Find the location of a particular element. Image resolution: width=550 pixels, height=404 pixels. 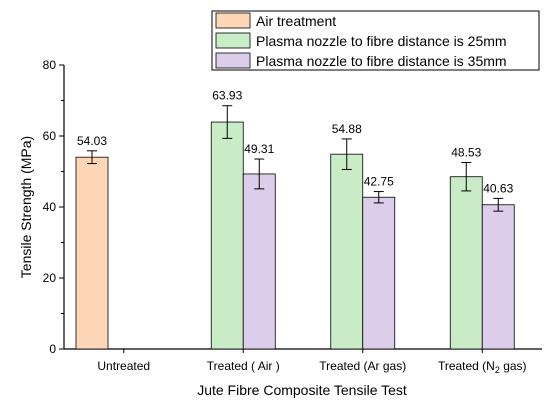

y-tick-label: 0 is located at coordinates (52, 349).